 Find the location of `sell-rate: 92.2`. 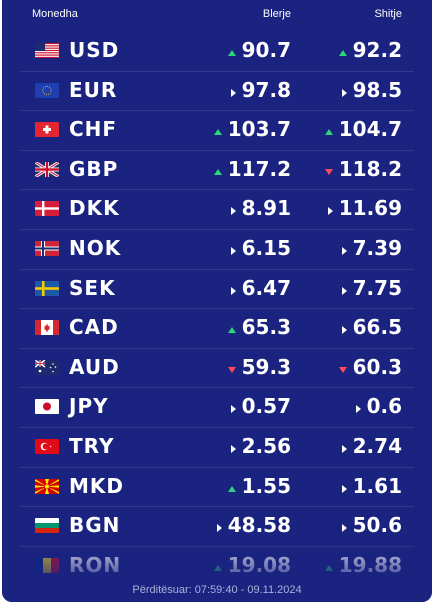

sell-rate: 92.2 is located at coordinates (377, 50).